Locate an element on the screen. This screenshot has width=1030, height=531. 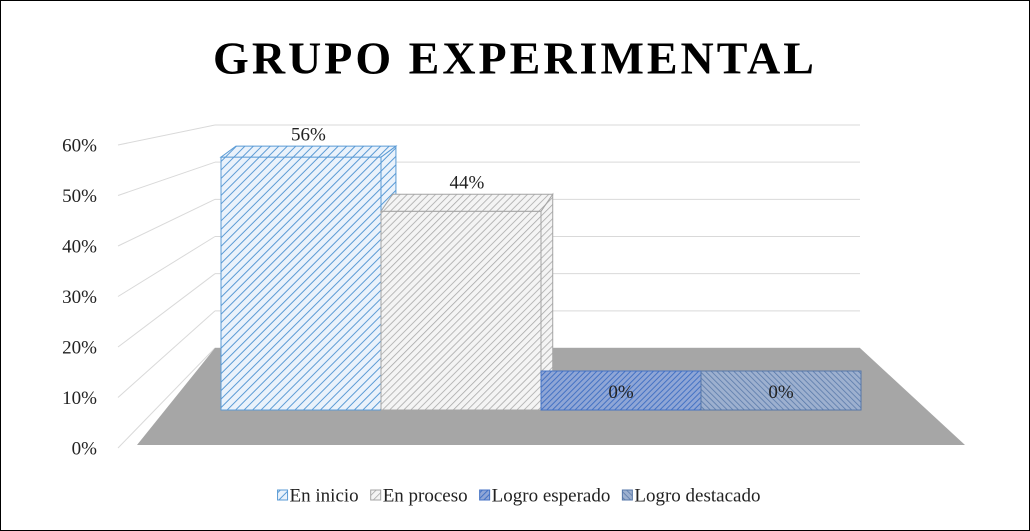
y-tick-label: 0% is located at coordinates (85, 448).